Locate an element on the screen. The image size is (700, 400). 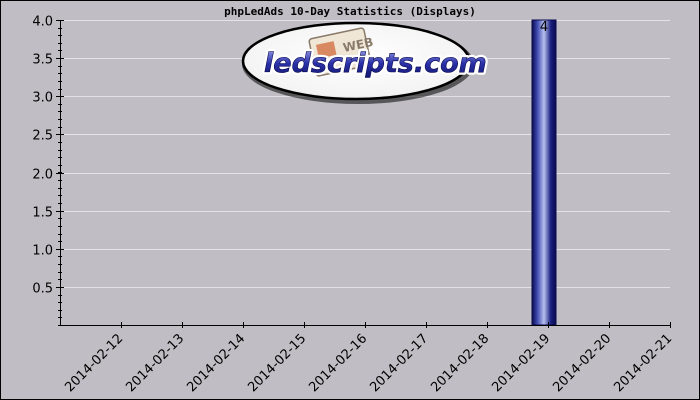
watermark-logo: WEB ledscripts.com ledscripts.com is located at coordinates (365, 62).